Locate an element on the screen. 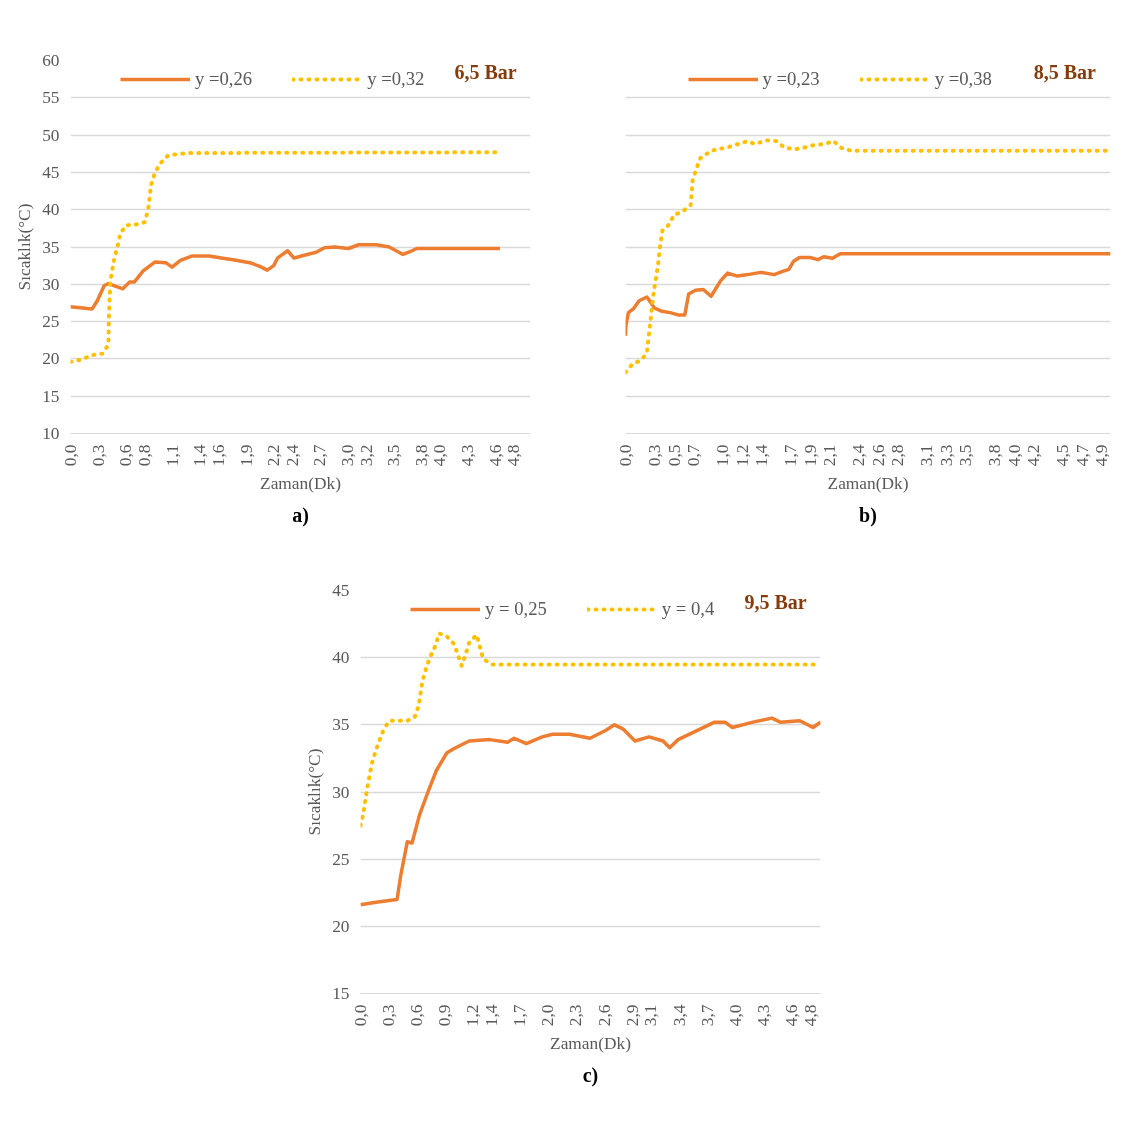 Image resolution: width=1136 pixels, height=1132 pixels. x-tick-label: 1,1 is located at coordinates (172, 455).